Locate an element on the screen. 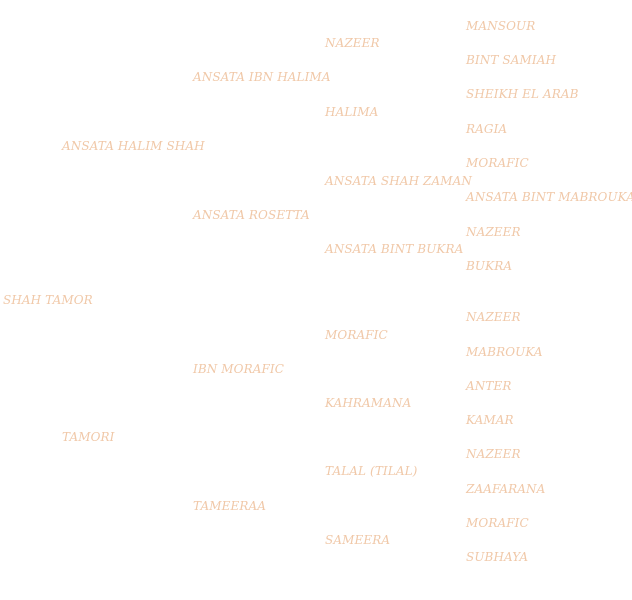  gen4-ancestor: BUKRA is located at coordinates (489, 266).